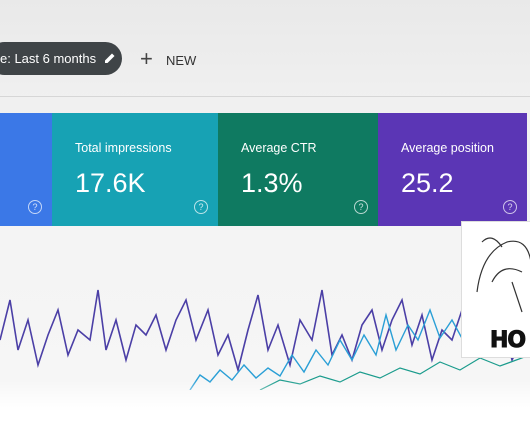 The image size is (530, 442). What do you see at coordinates (265, 411) in the screenshot?
I see `bottom-fade` at bounding box center [265, 411].